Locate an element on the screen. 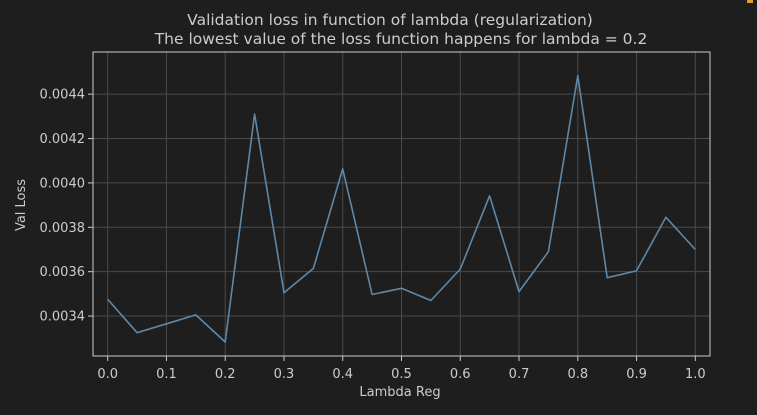 This screenshot has width=757, height=415. y-axis-ticks: 0.0034 0.0036 0.0038 0.0040 0.0042 0.0044 is located at coordinates (66, 206).